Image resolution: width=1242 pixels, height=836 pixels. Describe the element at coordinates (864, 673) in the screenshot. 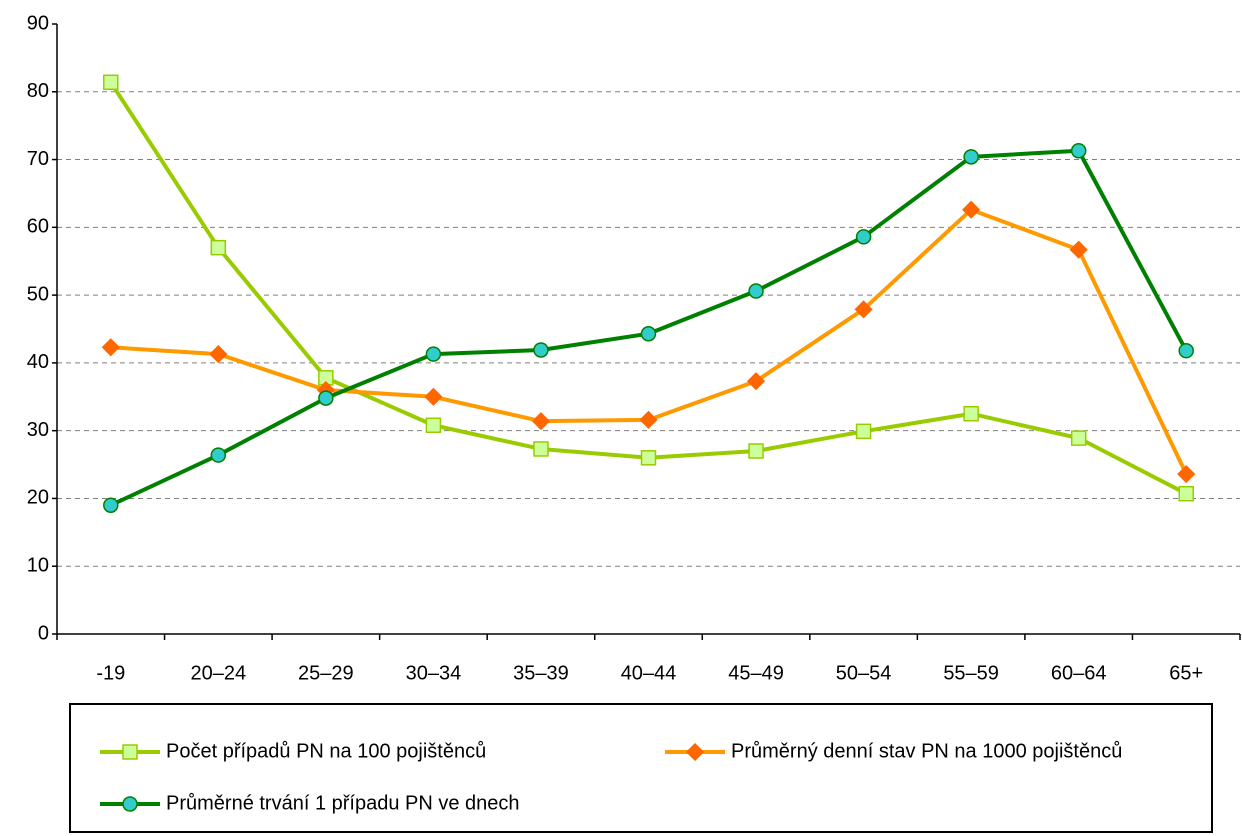

I see `x-tick-label: 50–54` at that location.